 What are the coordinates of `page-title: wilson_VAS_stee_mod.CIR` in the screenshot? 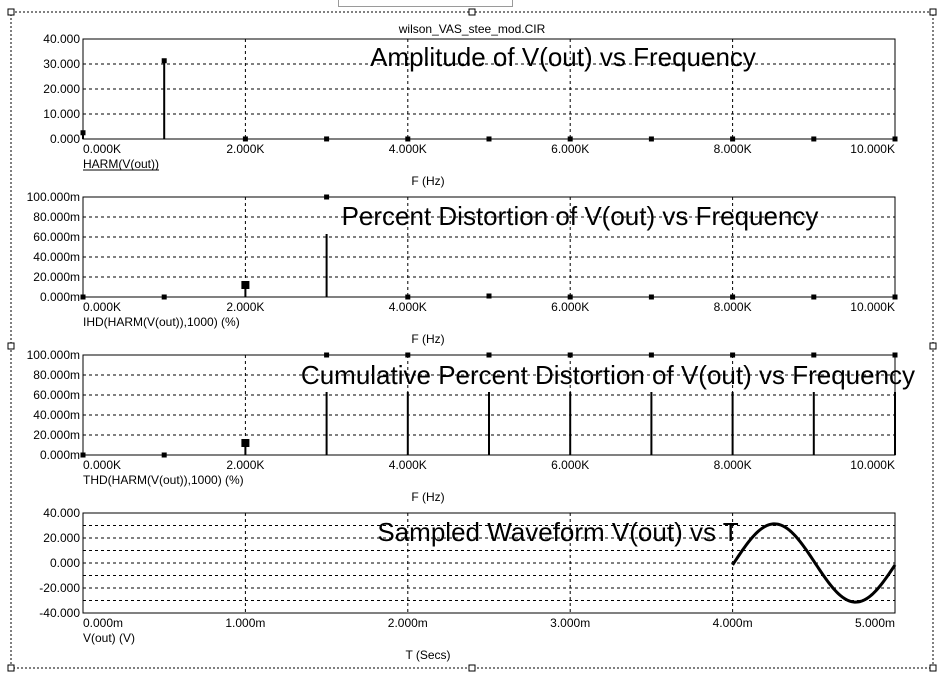 It's located at (472, 29).